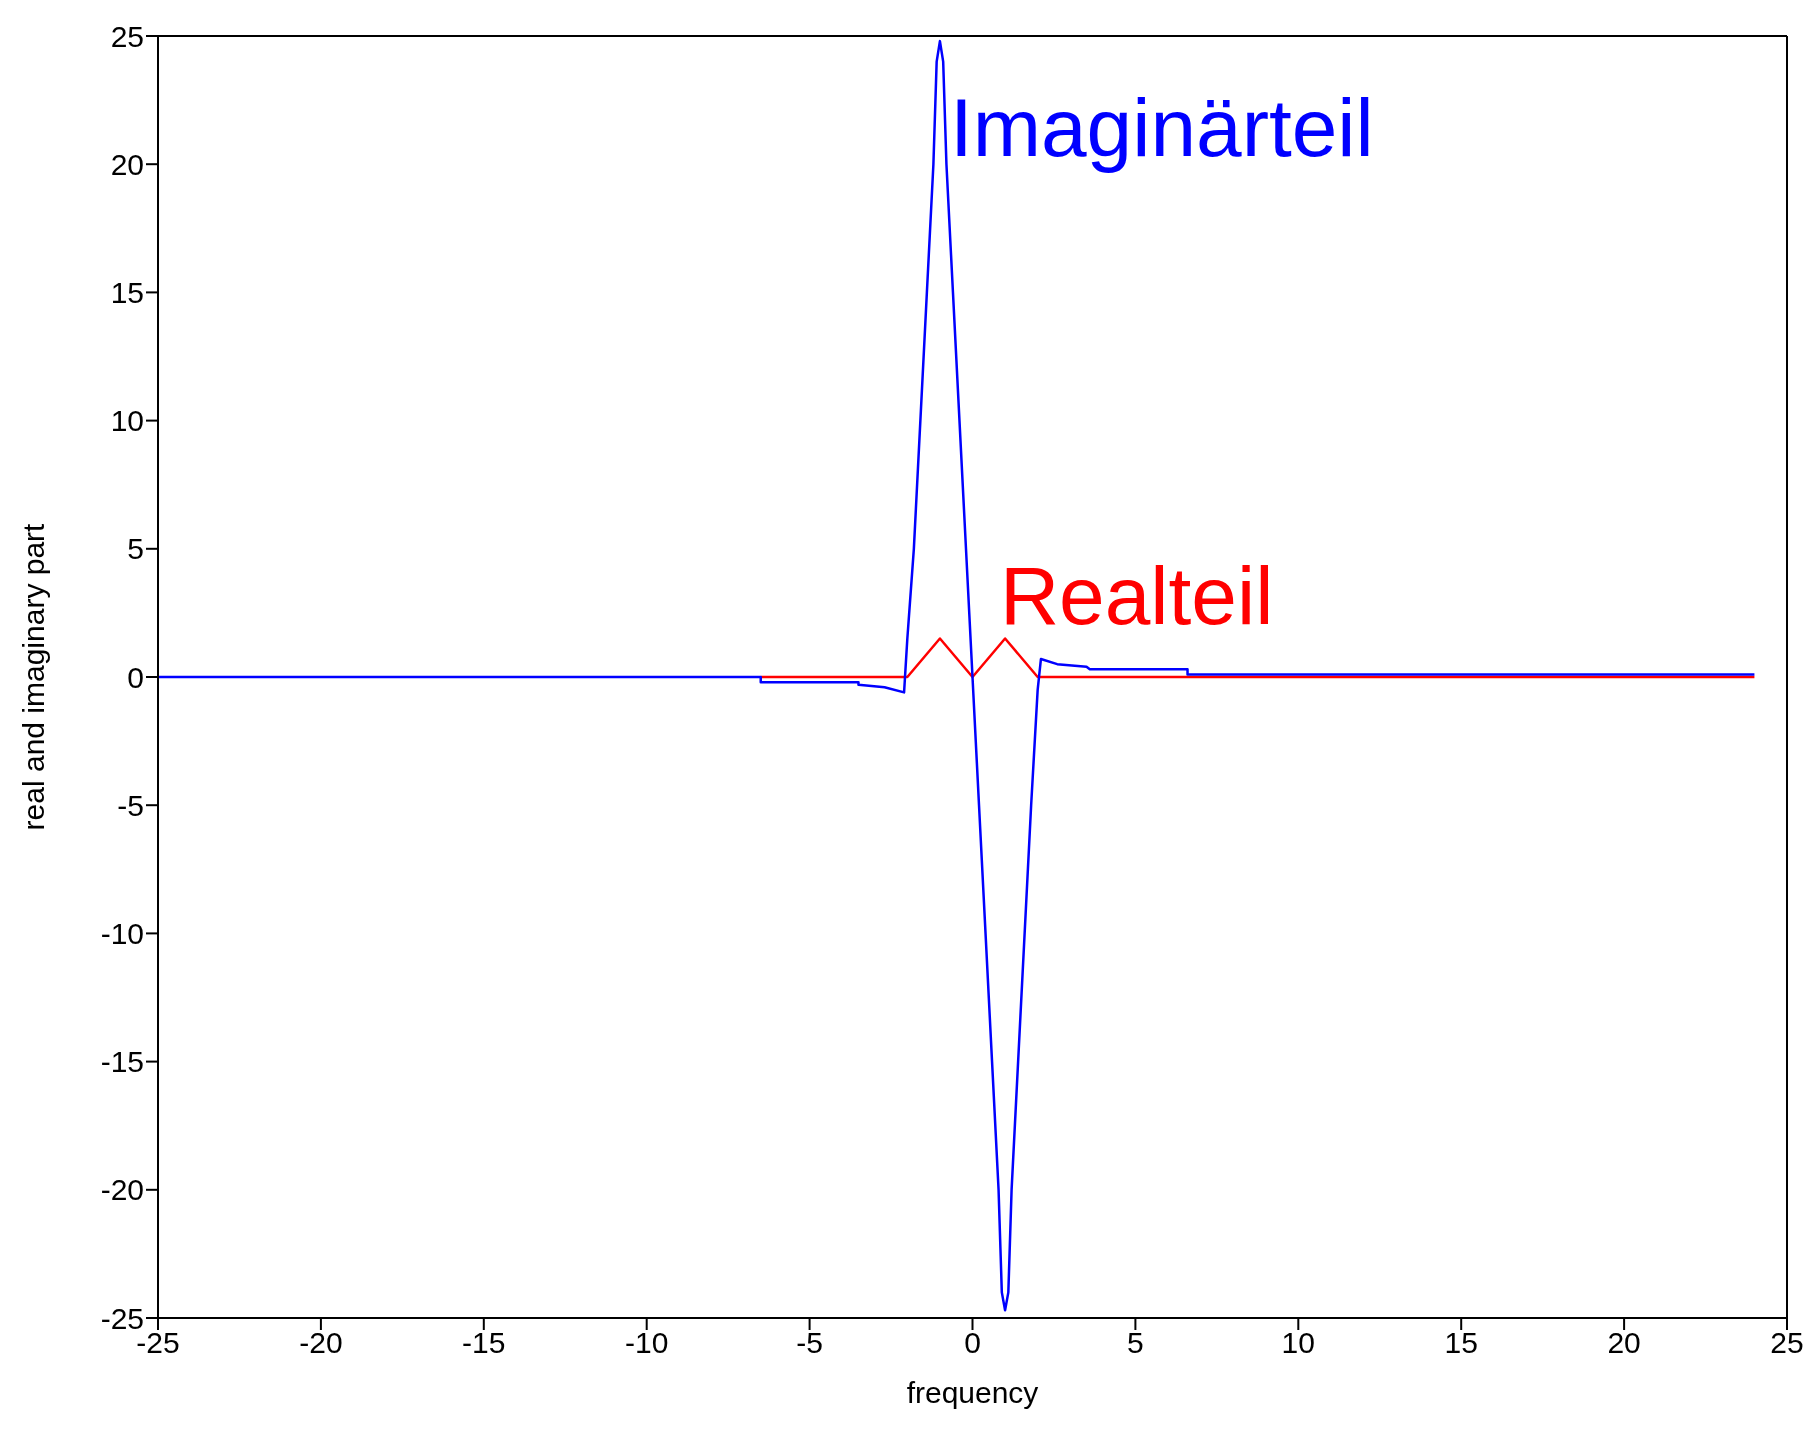 Image resolution: width=1820 pixels, height=1434 pixels. Describe the element at coordinates (809, 1343) in the screenshot. I see `x-tick-label: -5` at that location.